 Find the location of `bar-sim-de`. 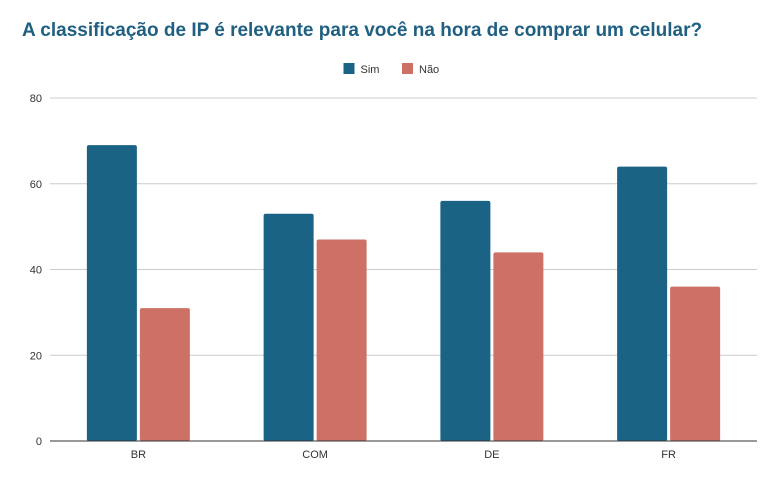

bar-sim-de is located at coordinates (465, 320).